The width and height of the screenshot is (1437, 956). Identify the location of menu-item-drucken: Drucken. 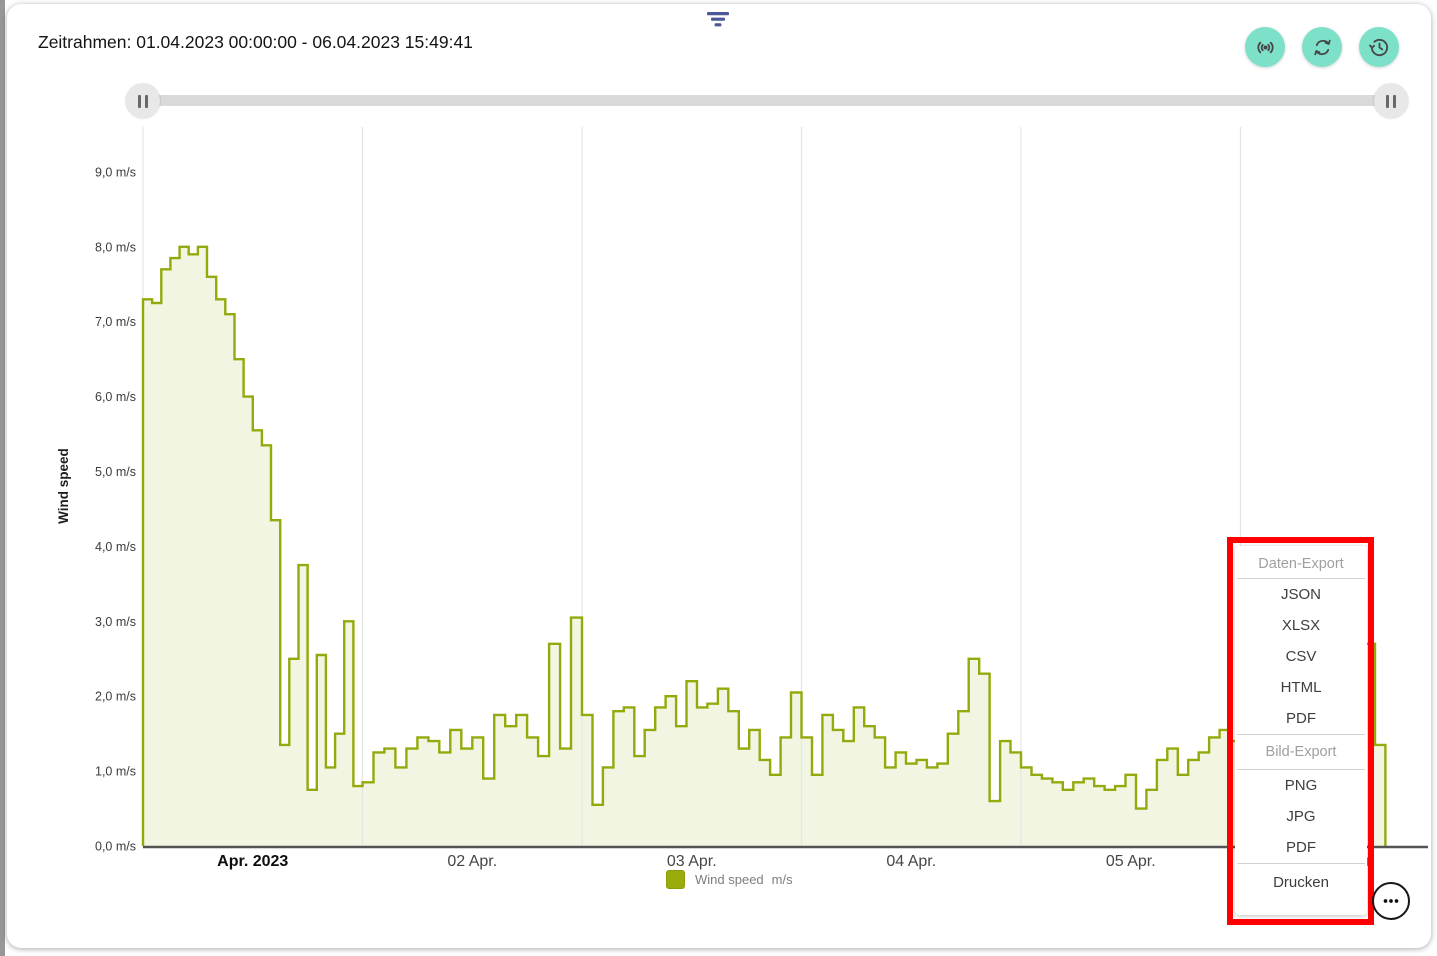
(1301, 882).